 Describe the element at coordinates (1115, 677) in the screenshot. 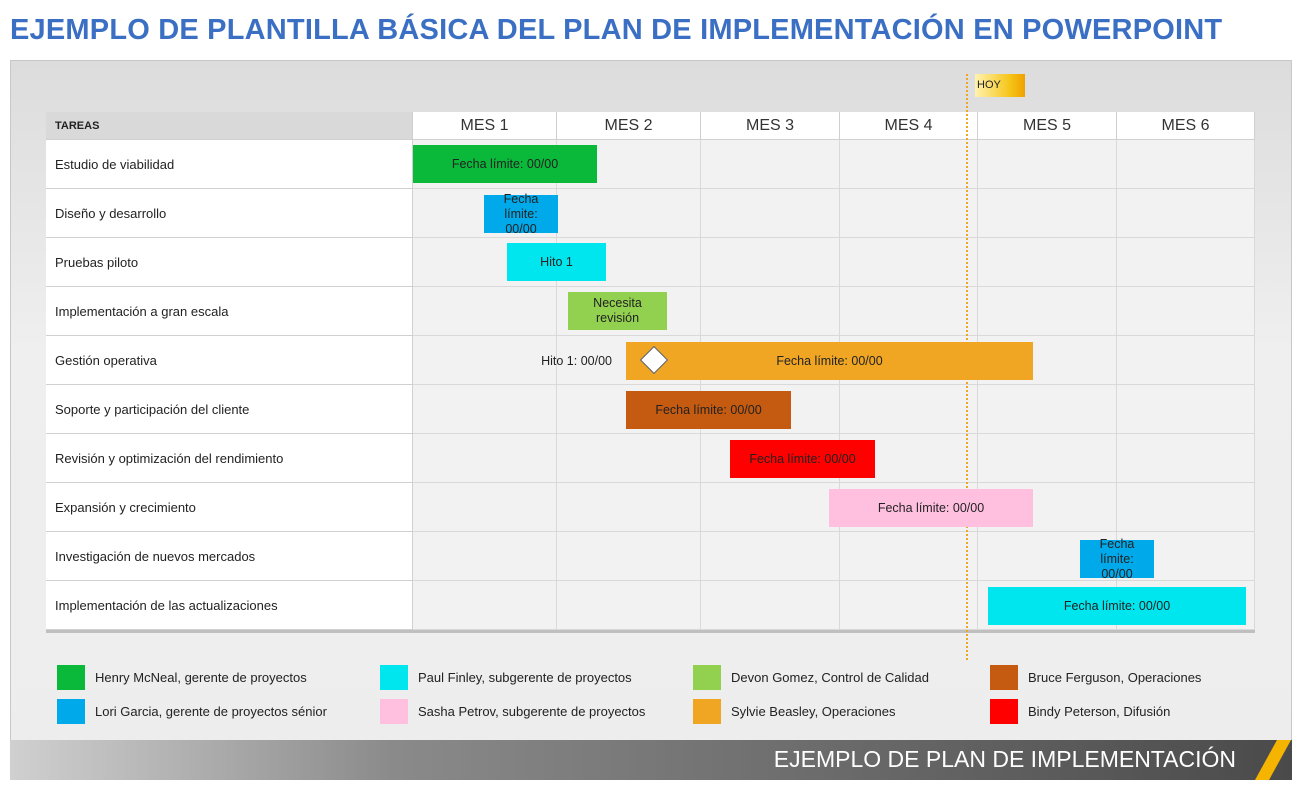

I see `legend-label: Bruce Ferguson, Operaciones` at that location.